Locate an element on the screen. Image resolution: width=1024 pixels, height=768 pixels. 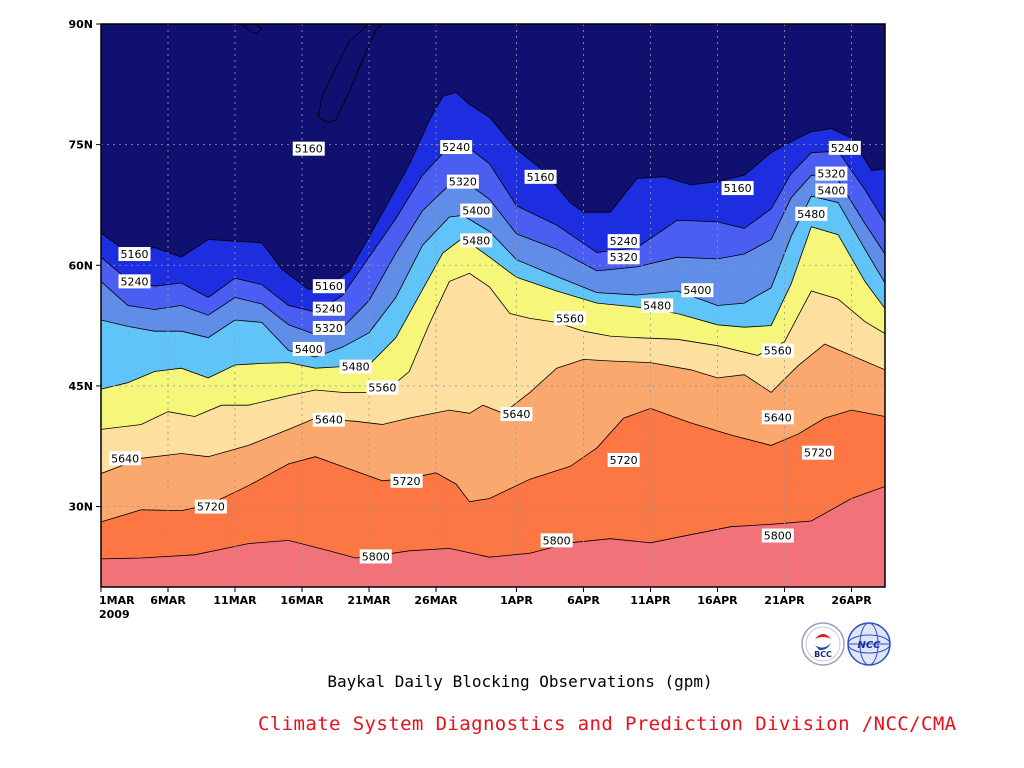
x-tick-label: 6MAR is located at coordinates (168, 600).